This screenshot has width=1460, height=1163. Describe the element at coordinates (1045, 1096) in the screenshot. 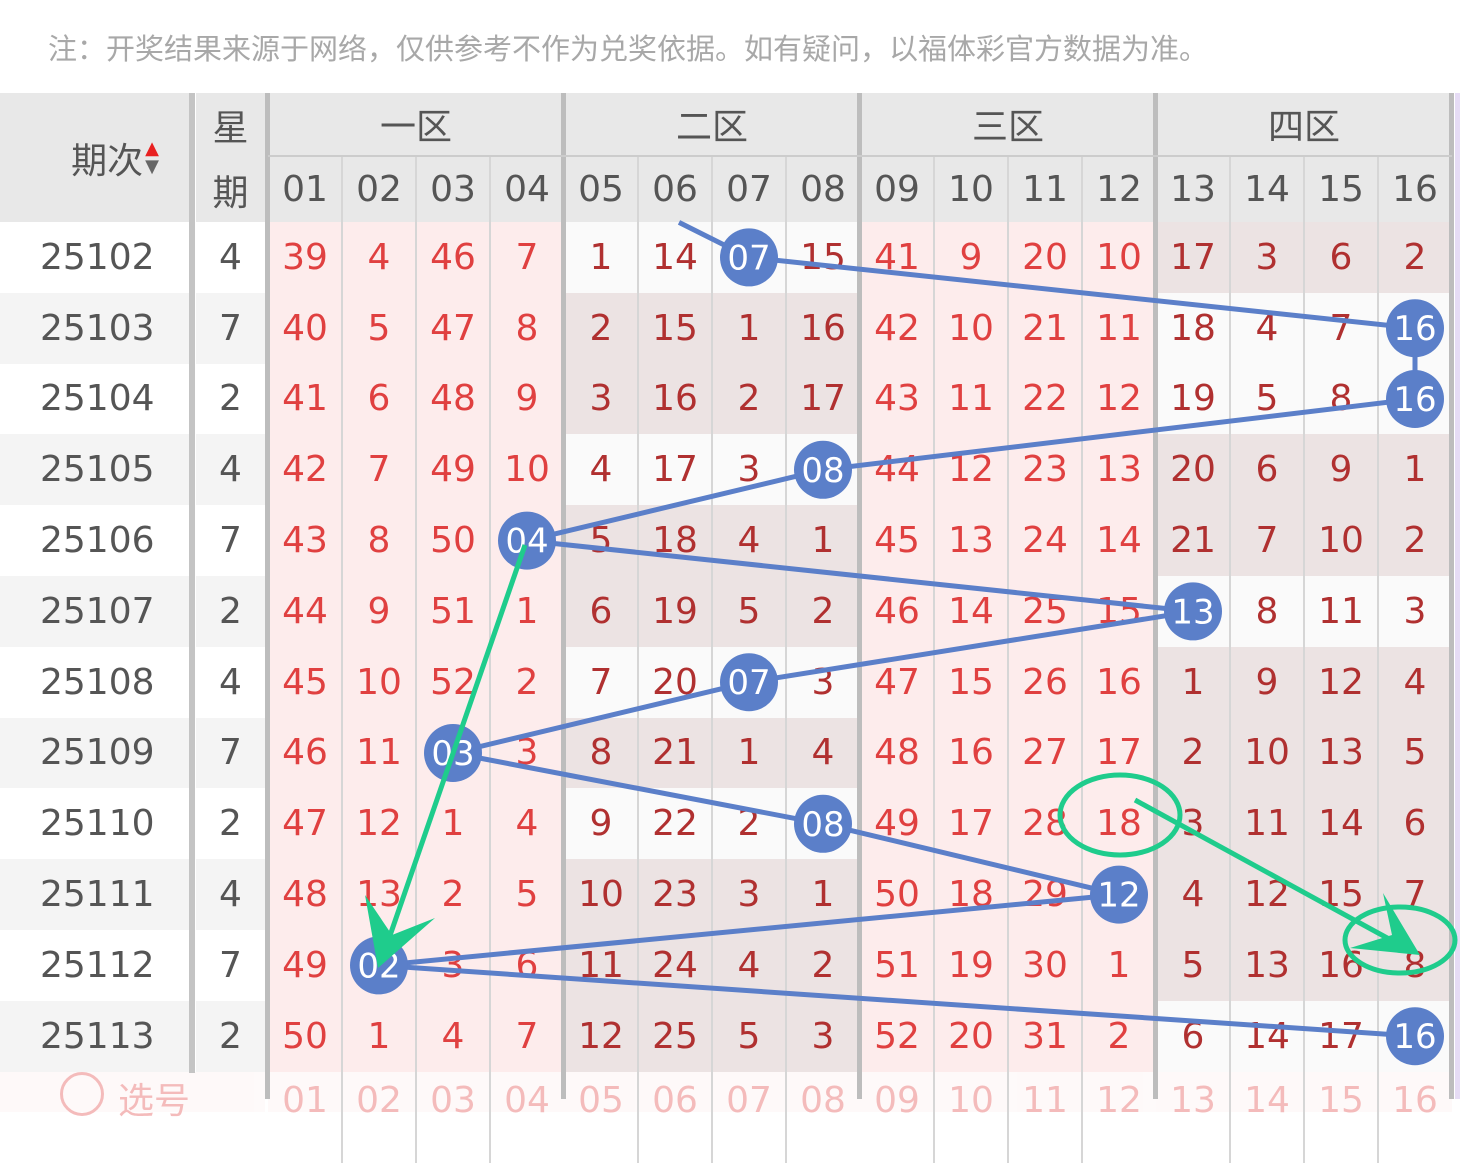

I see `select-number-button: 11` at that location.